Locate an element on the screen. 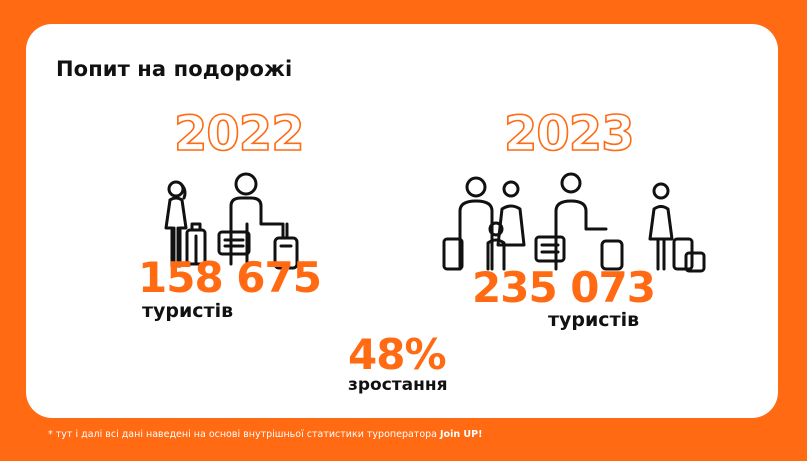 This screenshot has height=461, width=807. family-2022-icon is located at coordinates (231, 221).